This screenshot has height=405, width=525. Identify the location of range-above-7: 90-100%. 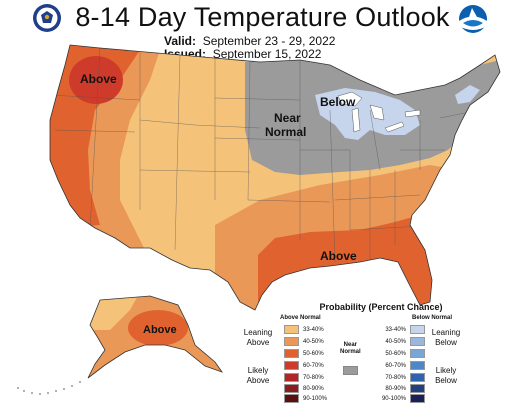
(315, 398).